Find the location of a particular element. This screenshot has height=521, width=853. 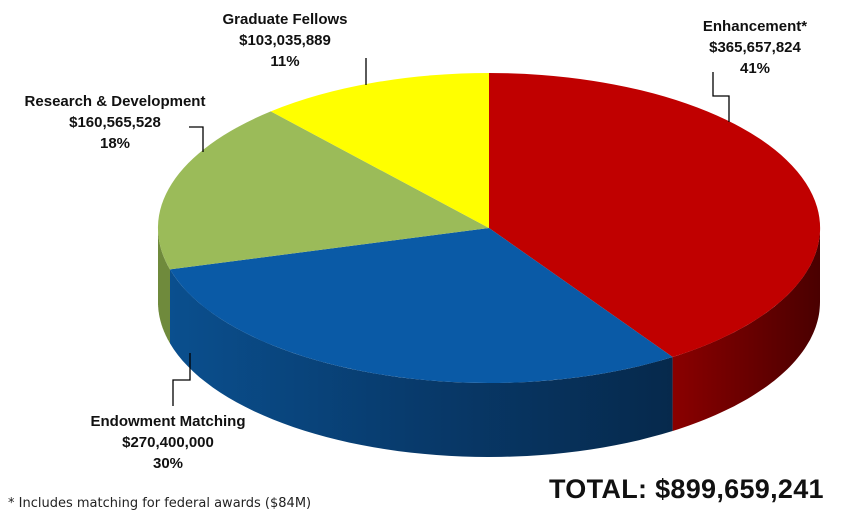

slice-name: Graduate Fellows is located at coordinates (285, 19).